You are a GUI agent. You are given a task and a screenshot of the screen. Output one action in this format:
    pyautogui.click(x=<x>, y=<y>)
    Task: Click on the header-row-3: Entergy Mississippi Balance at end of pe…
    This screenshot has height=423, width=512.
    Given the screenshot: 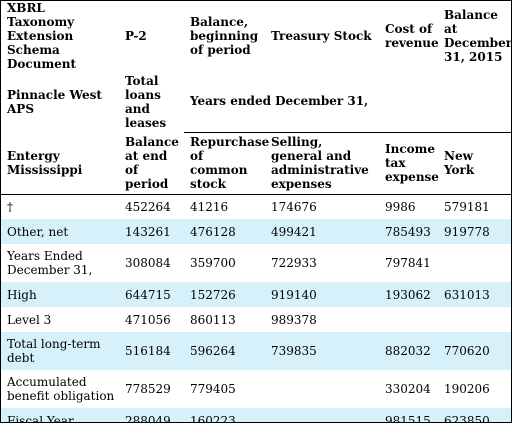 What is the action you would take?
    pyautogui.click(x=256, y=163)
    